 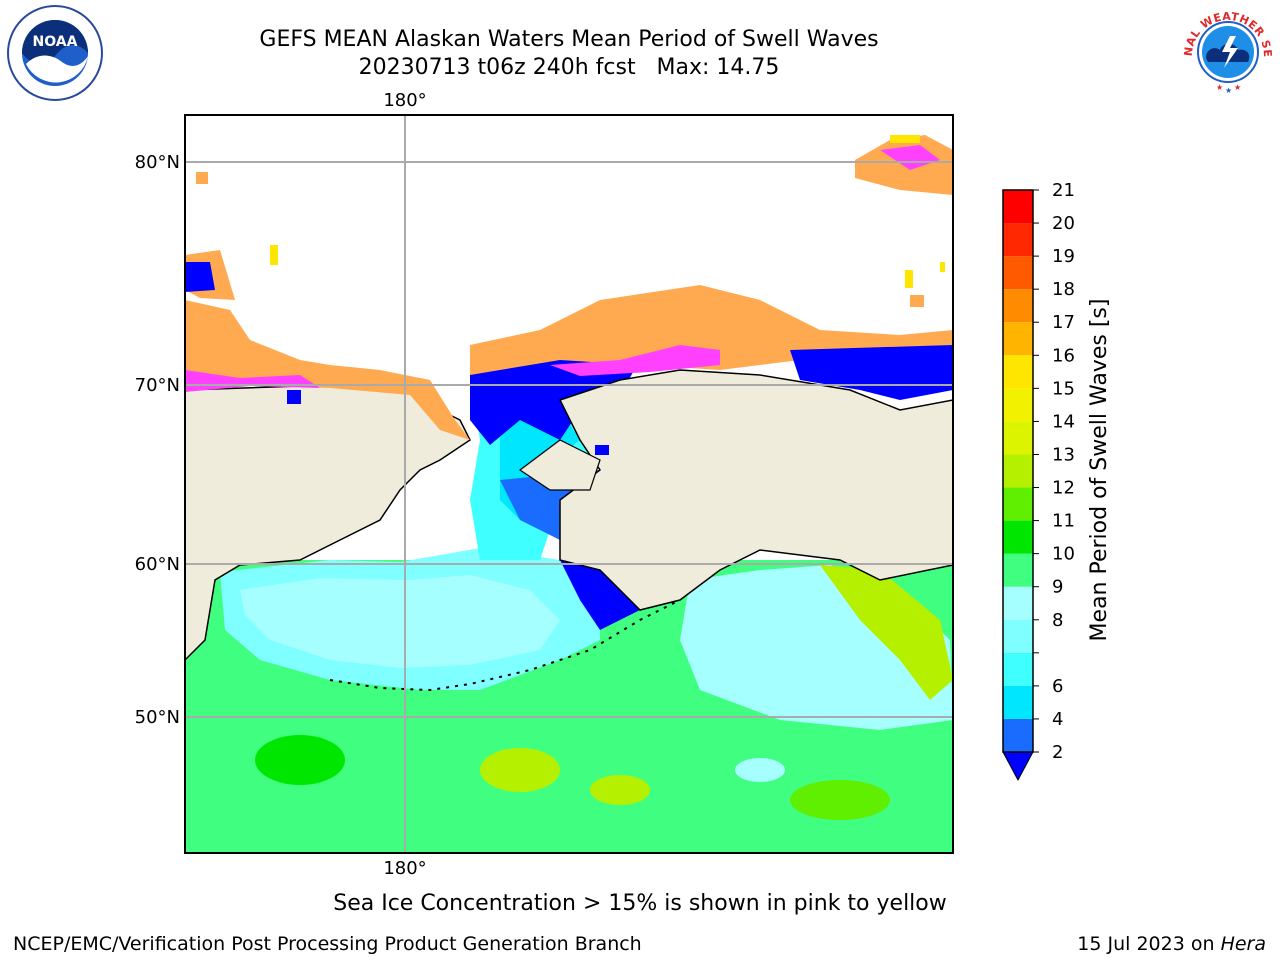 What do you see at coordinates (1063, 521) in the screenshot?
I see `colorbar-tick-label: 11` at bounding box center [1063, 521].